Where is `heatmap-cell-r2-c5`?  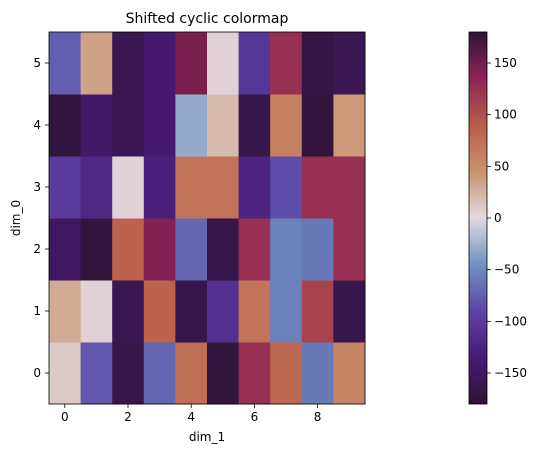
heatmap-cell-r2-c5 is located at coordinates (223, 249).